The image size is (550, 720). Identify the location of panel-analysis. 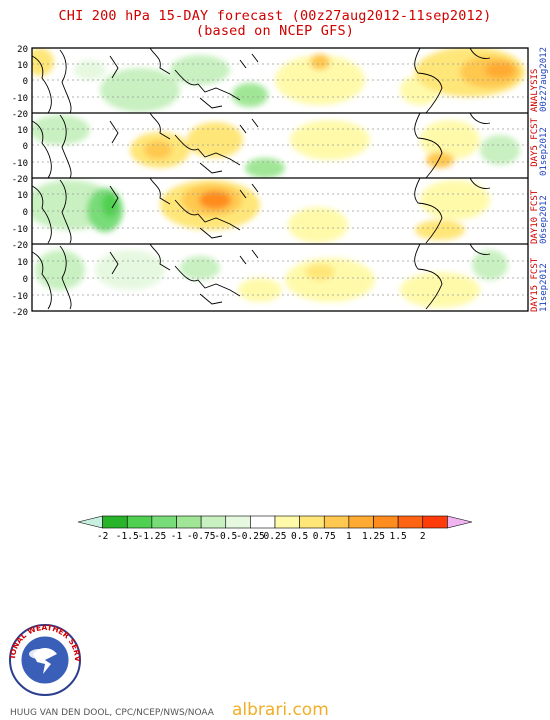
(280, 80).